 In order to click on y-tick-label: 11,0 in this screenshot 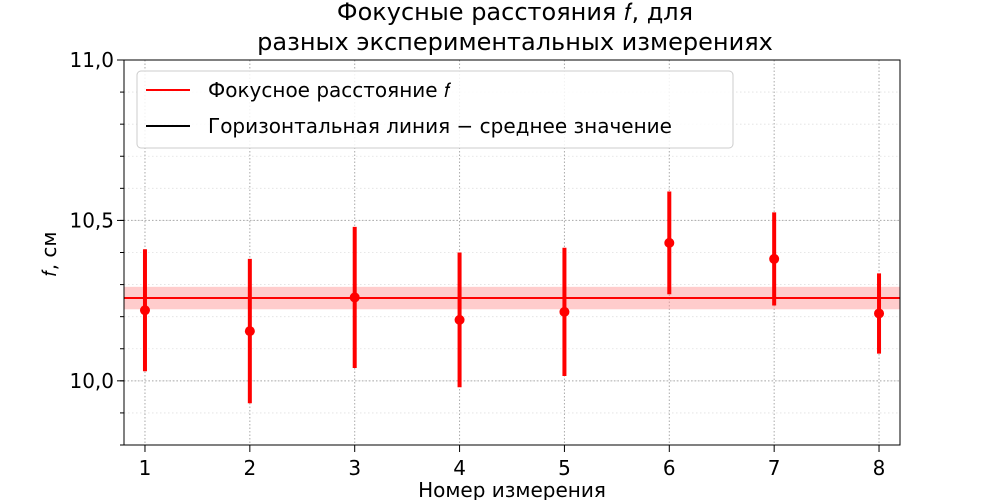, I will do `click(91, 60)`.